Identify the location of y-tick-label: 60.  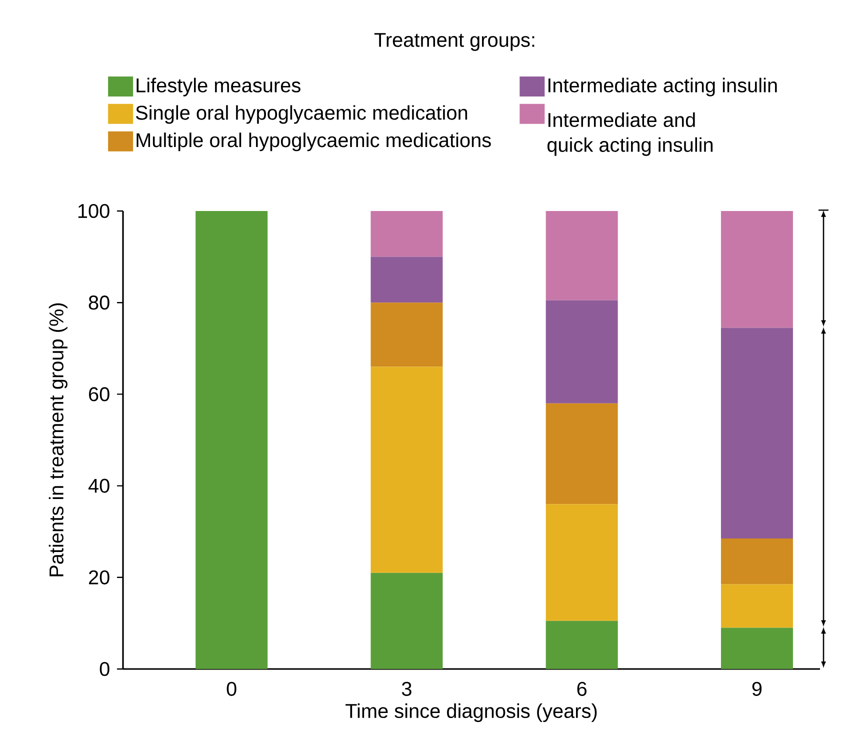
(99, 394).